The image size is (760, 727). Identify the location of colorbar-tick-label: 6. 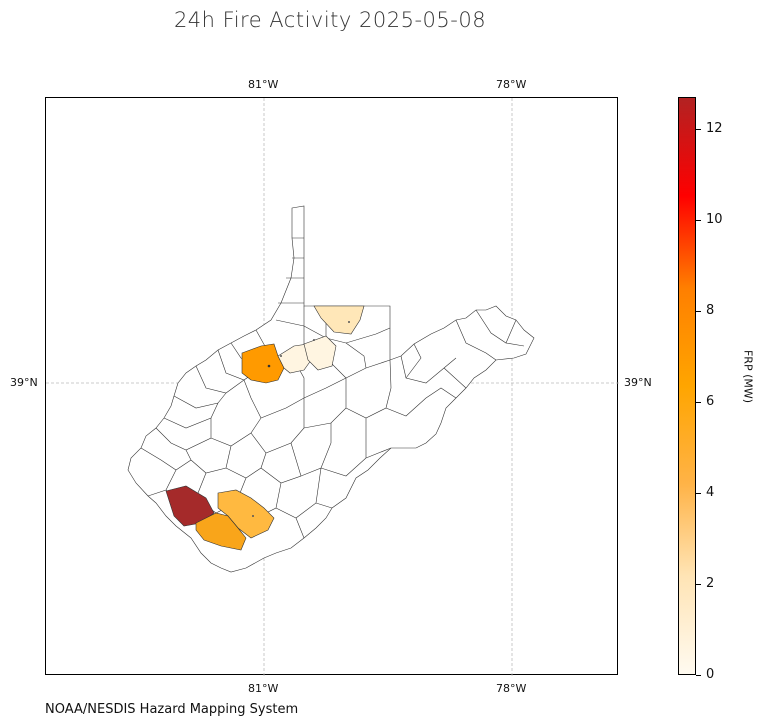
(710, 401).